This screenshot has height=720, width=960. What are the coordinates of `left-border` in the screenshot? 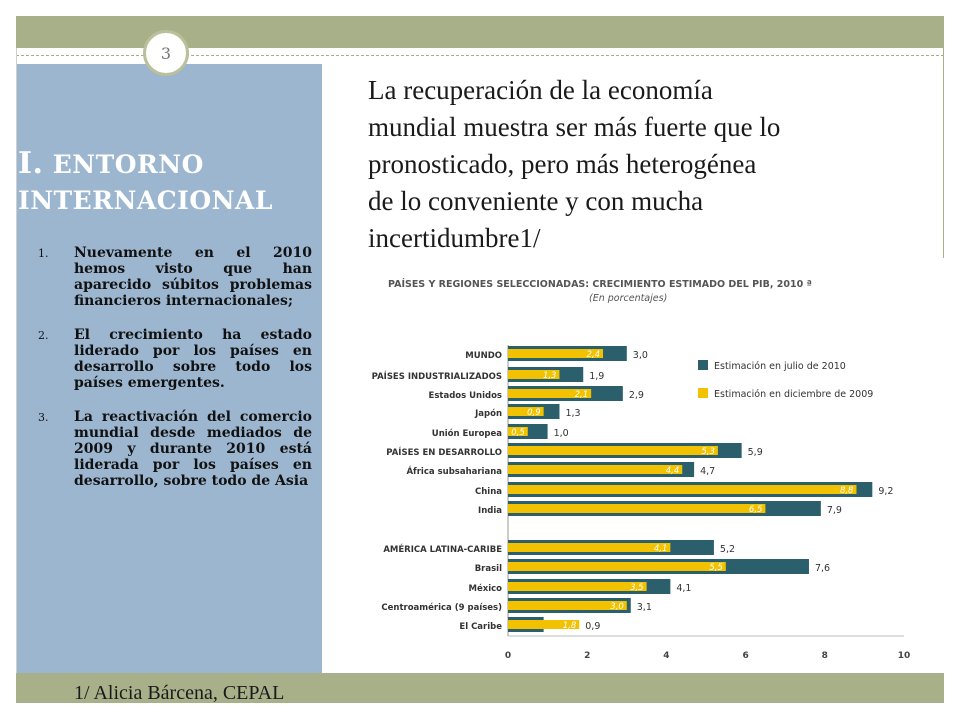 It's located at (16, 360).